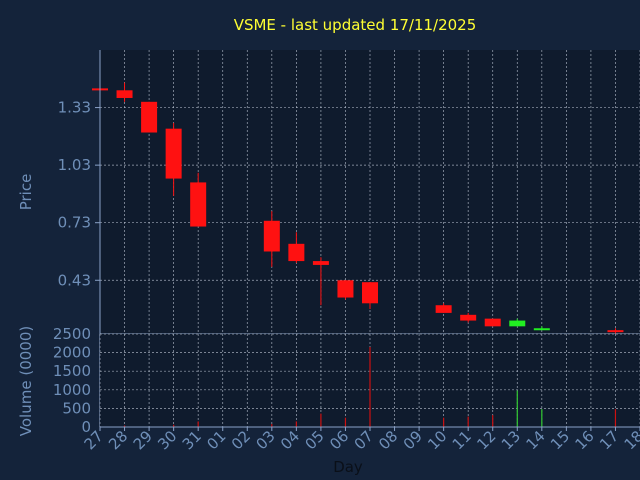 This screenshot has width=640, height=480. What do you see at coordinates (76, 408) in the screenshot?
I see `volume-tick-label: 500` at bounding box center [76, 408].